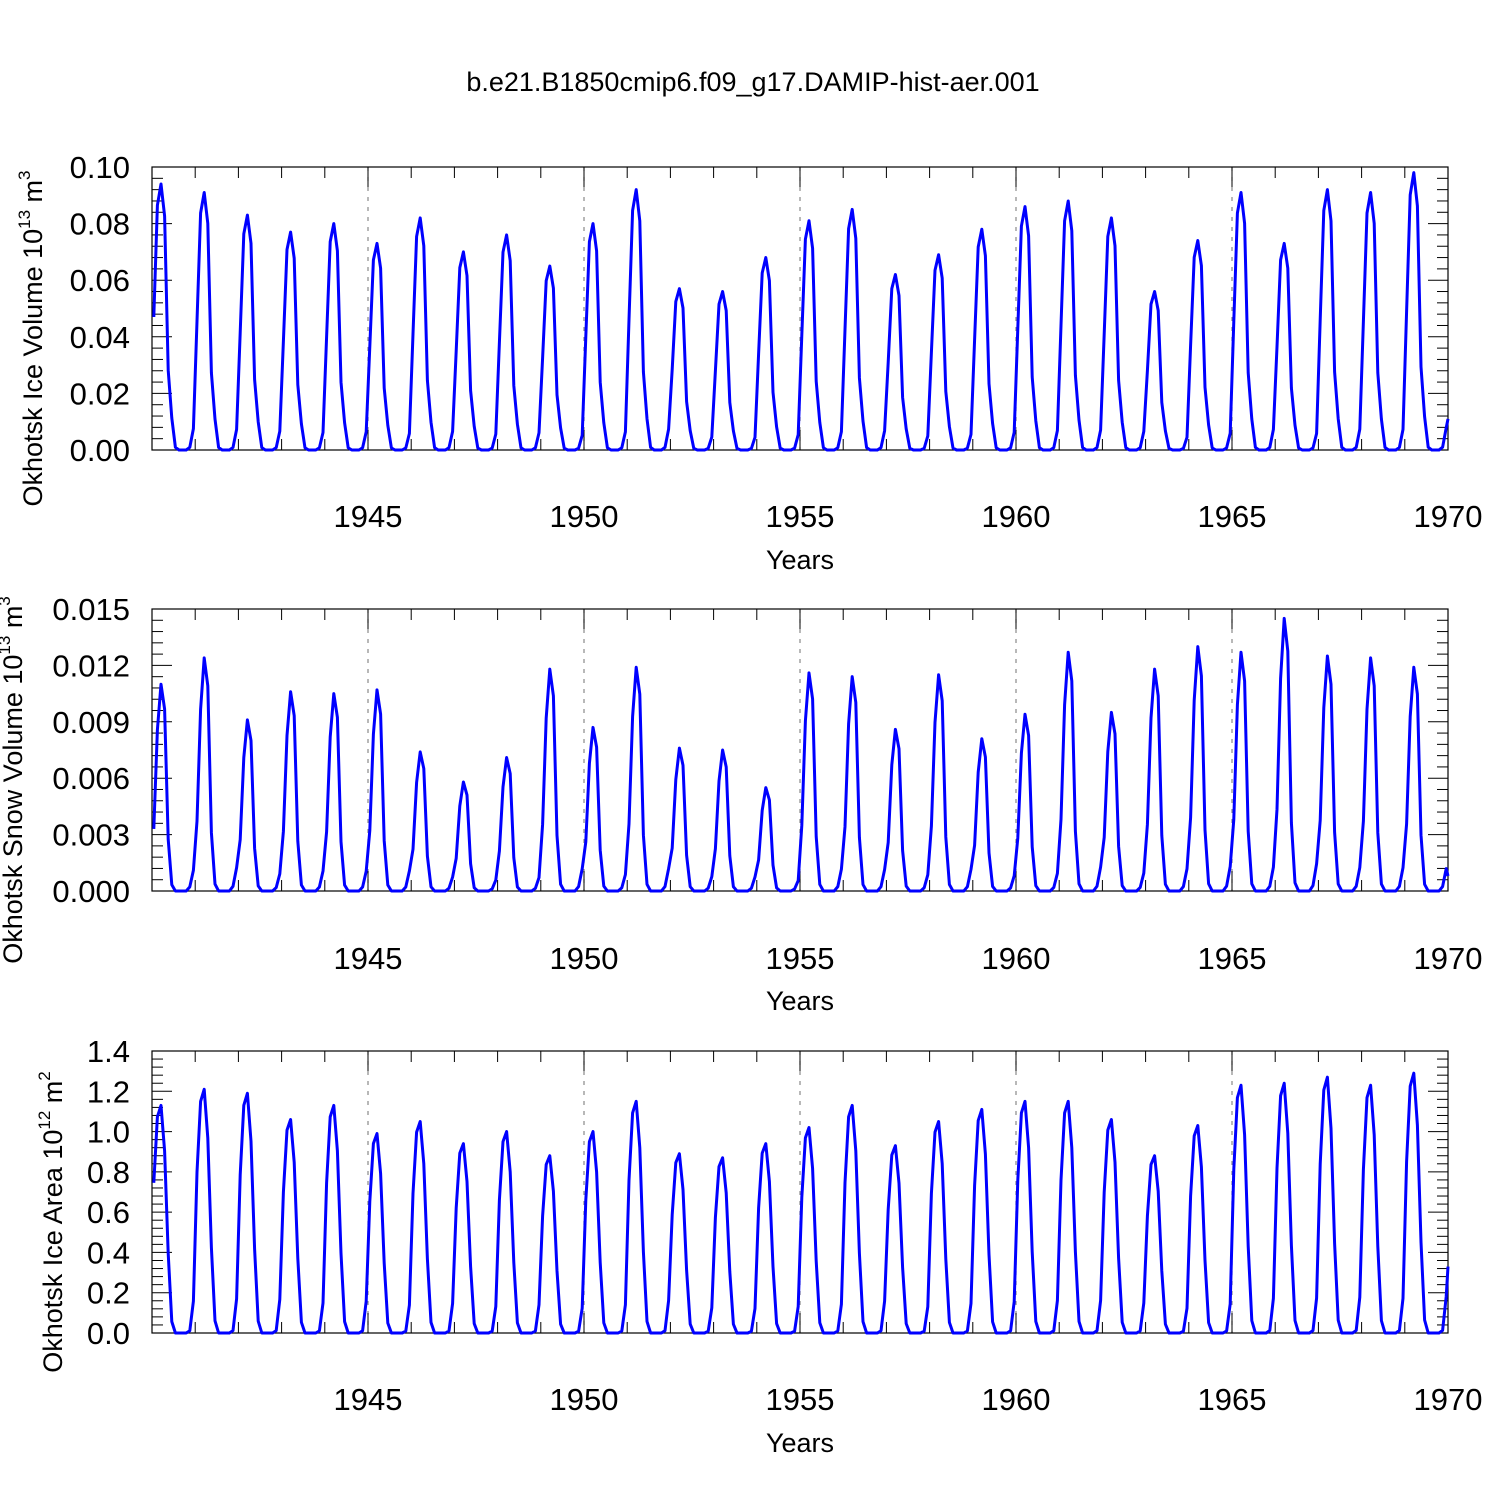 Image resolution: width=1500 pixels, height=1500 pixels. Describe the element at coordinates (100, 450) in the screenshot. I see `y-tick-label: 0.00` at that location.